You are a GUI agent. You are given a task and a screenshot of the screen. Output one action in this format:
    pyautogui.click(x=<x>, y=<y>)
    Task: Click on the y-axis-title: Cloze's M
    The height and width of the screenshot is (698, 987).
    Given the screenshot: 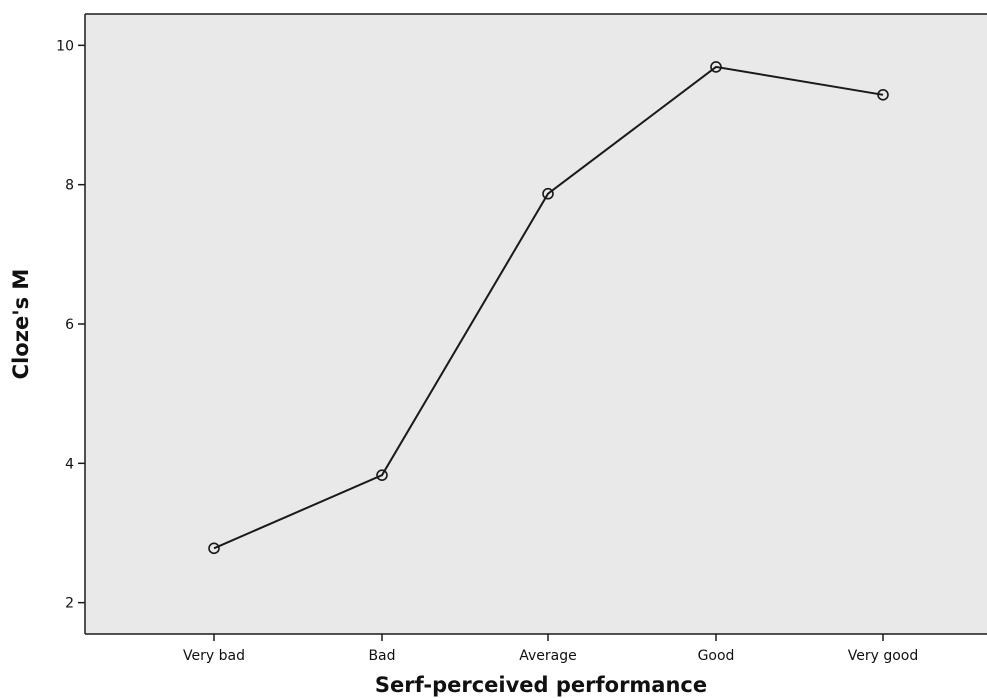 What is the action you would take?
    pyautogui.click(x=21, y=324)
    